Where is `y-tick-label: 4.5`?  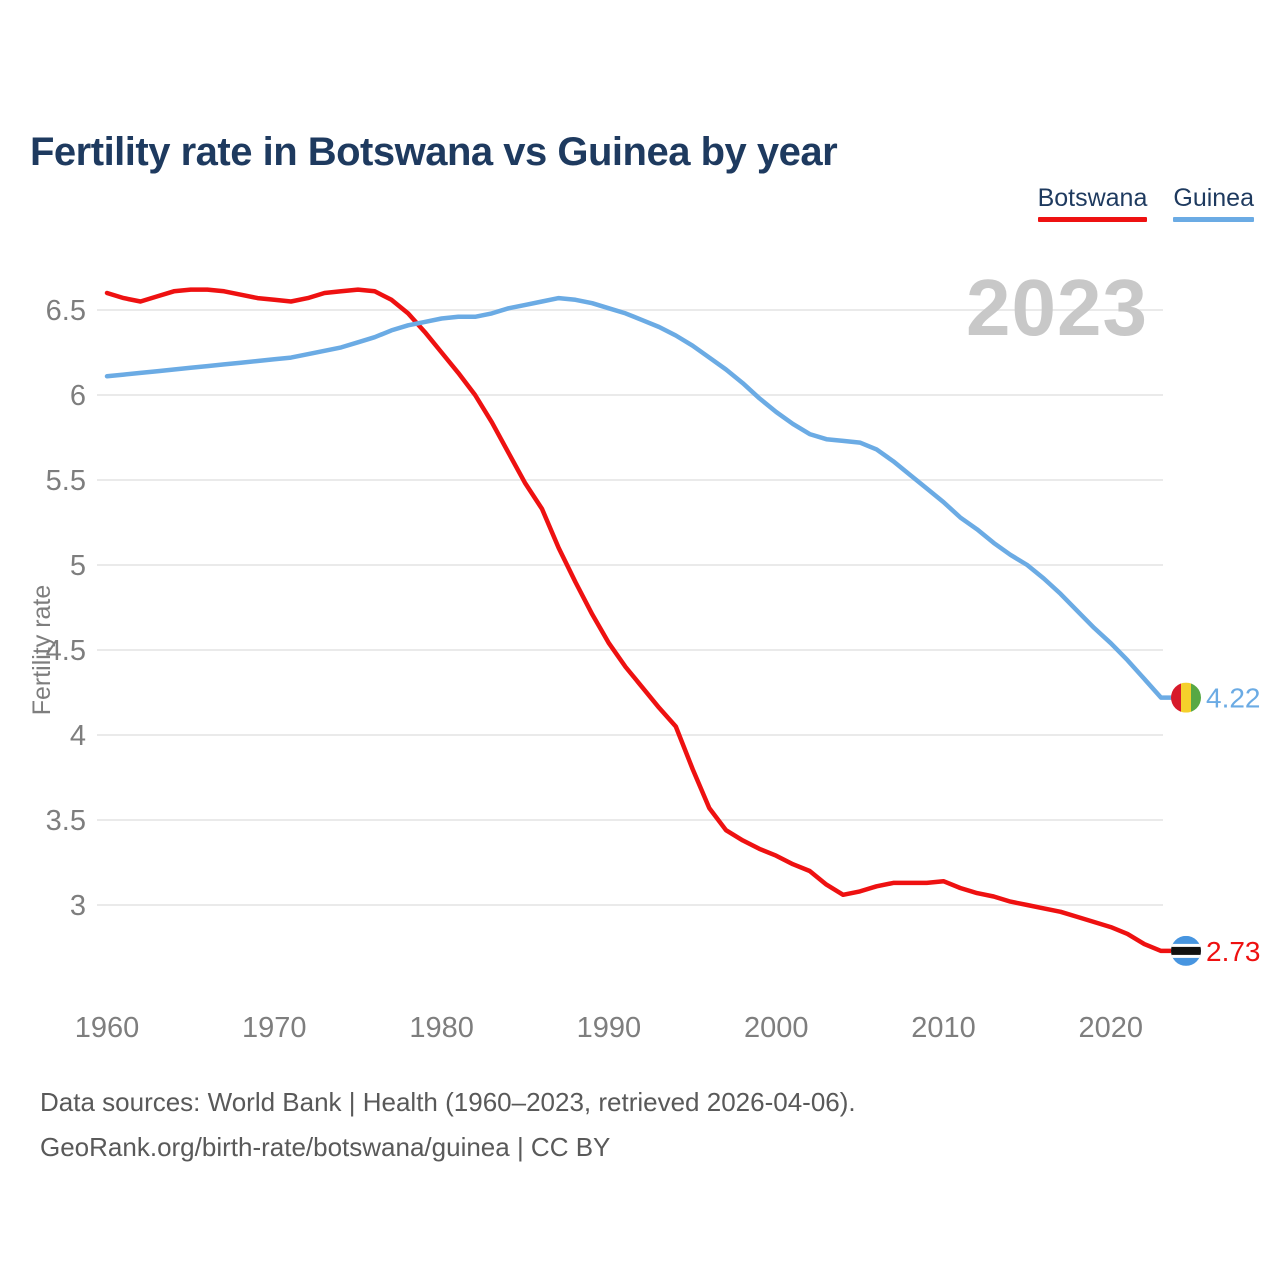 y-tick-label: 4.5 is located at coordinates (66, 651).